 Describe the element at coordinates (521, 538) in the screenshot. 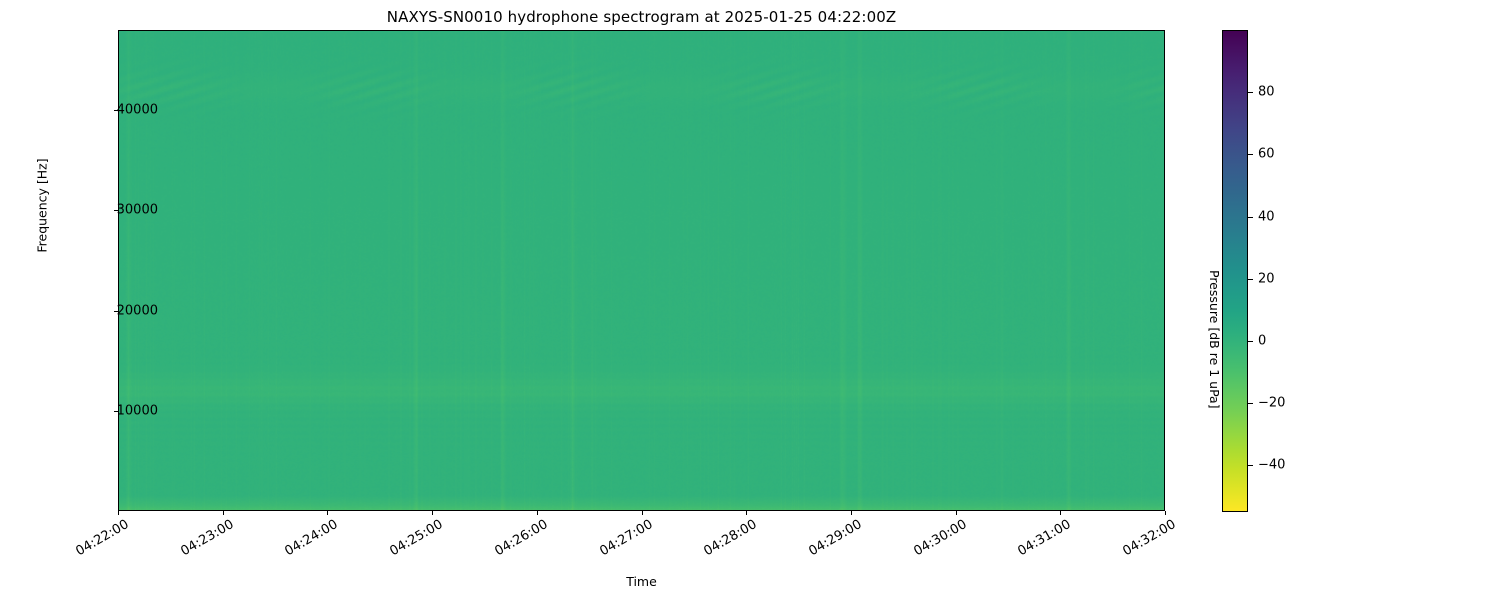

I see `x-tick-label: 04:26:00` at that location.